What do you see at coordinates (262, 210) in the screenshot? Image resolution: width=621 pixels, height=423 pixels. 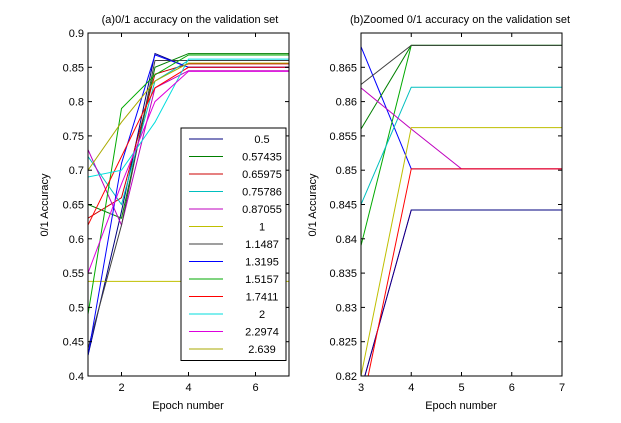 I see `legend-entry-label: 0.87055` at bounding box center [262, 210].